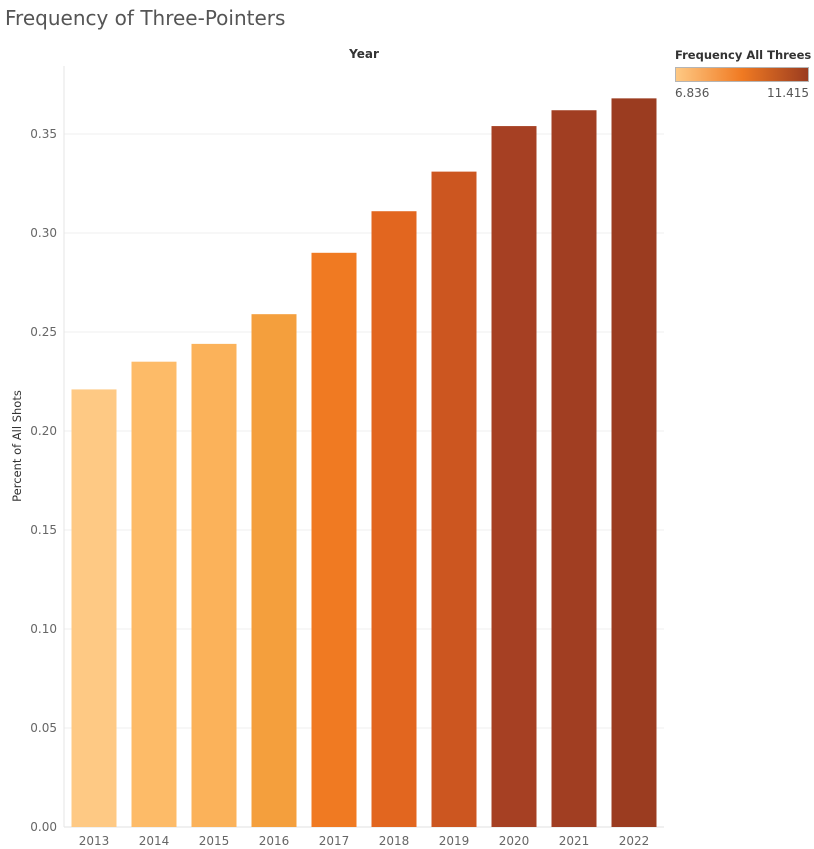 The width and height of the screenshot is (814, 849). I want to click on y-tick-label: 0.15, so click(43, 530).